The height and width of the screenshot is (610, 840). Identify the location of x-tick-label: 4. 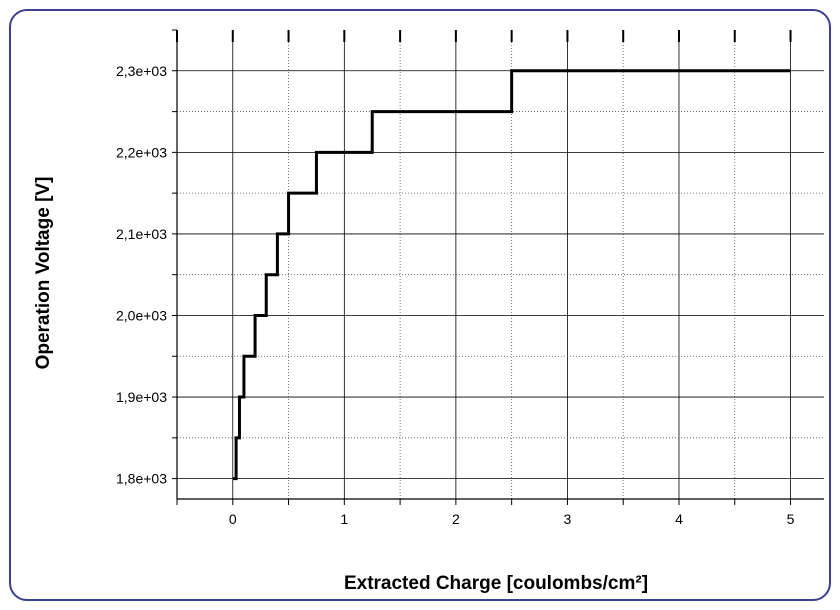
(679, 519).